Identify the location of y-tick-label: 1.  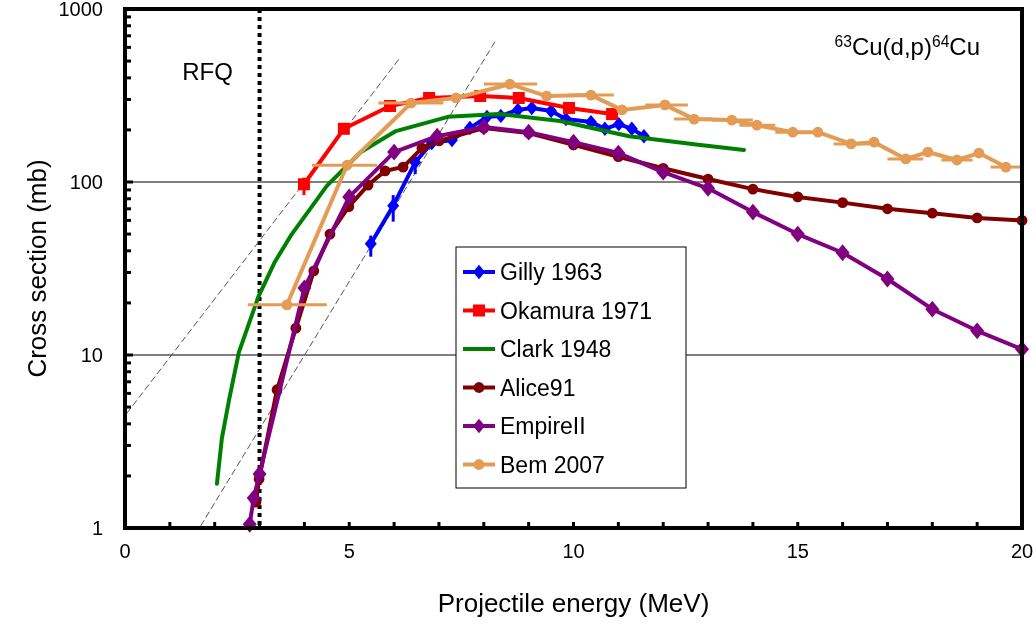
(97, 528).